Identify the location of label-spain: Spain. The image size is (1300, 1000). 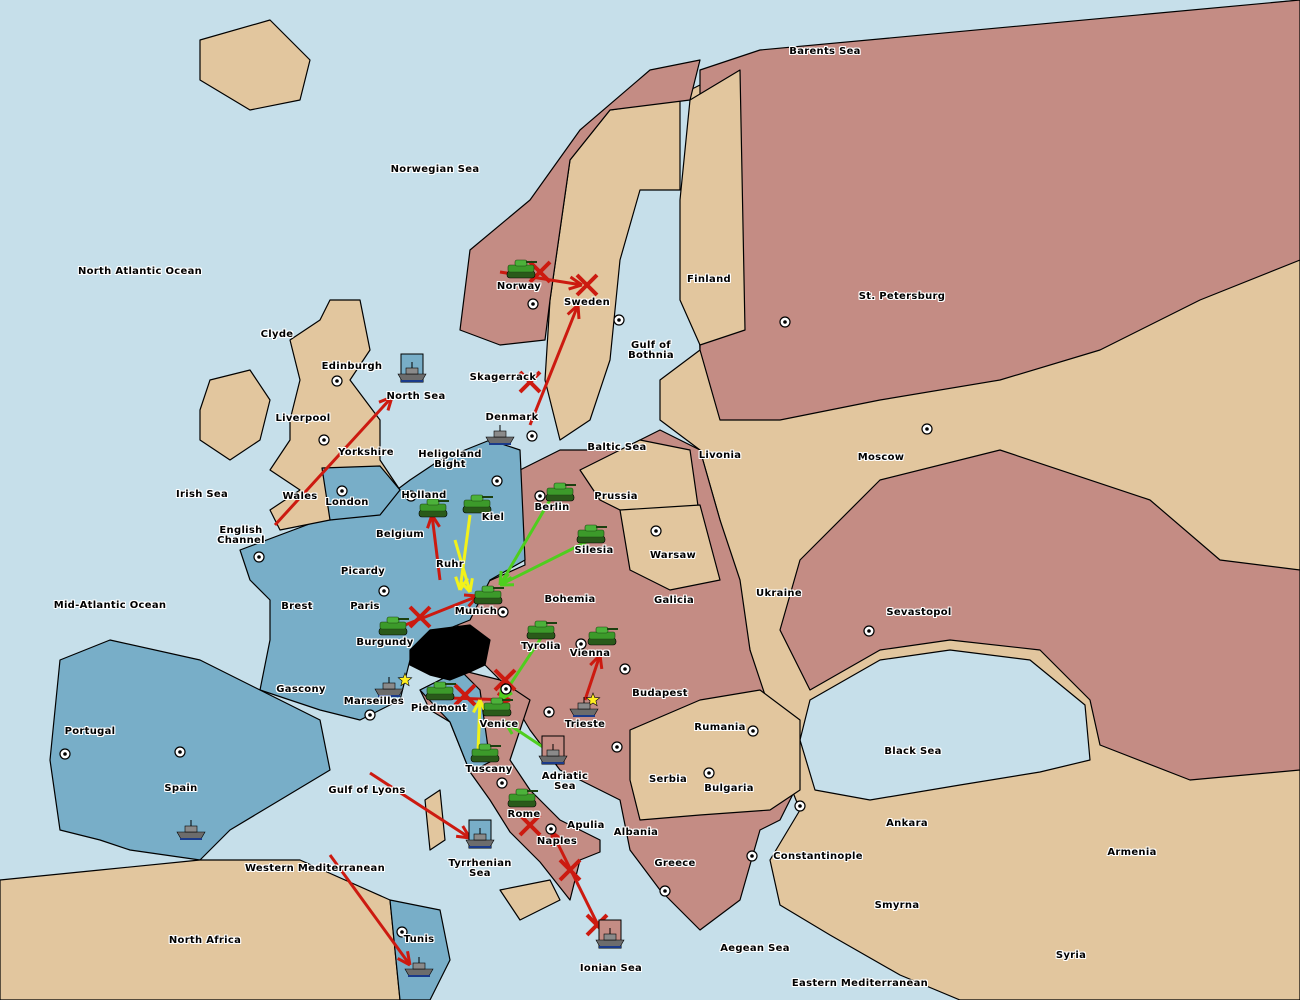
(181, 788).